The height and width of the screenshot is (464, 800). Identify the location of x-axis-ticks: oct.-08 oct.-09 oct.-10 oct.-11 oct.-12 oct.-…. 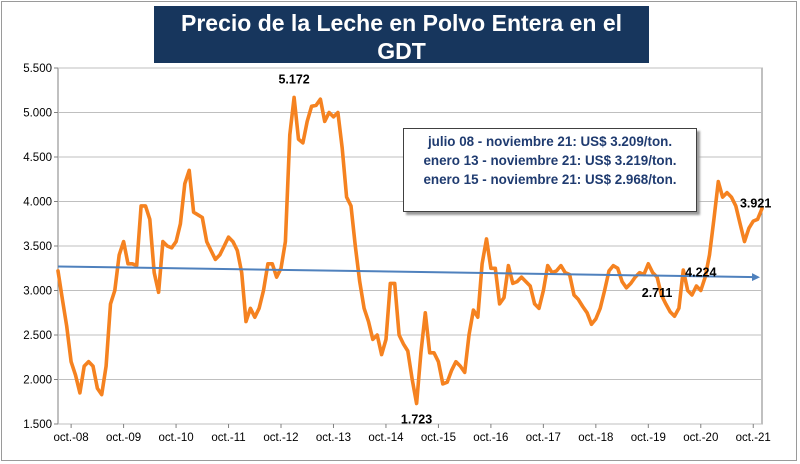
(412, 434).